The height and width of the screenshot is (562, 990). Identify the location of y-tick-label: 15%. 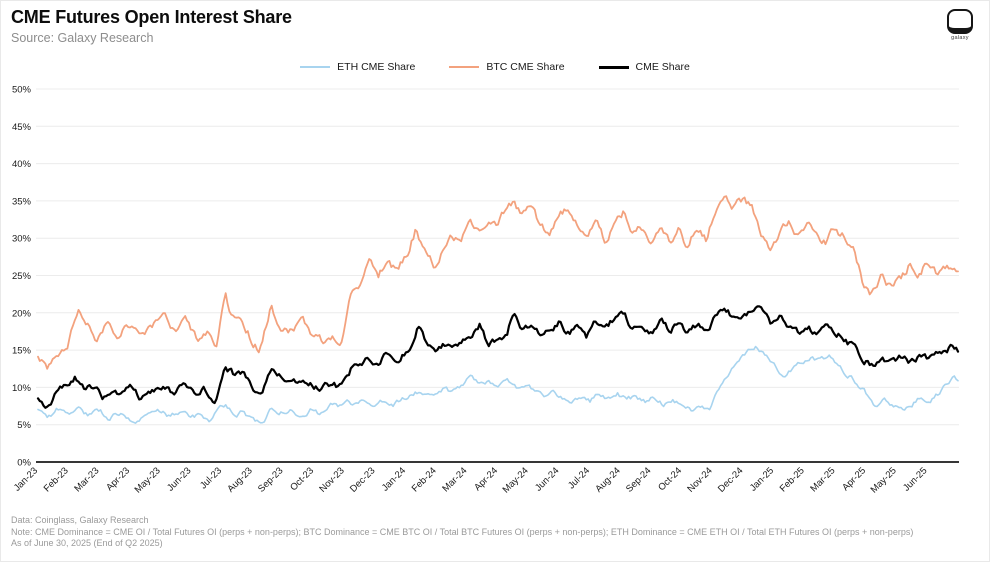
(22, 351).